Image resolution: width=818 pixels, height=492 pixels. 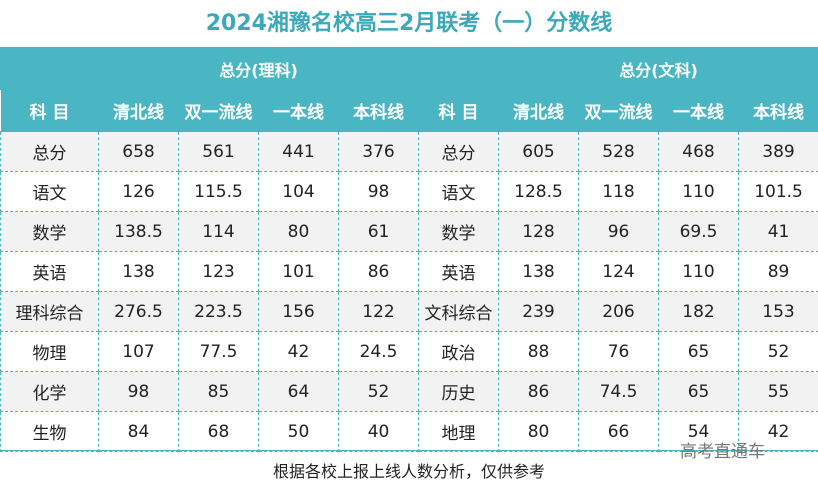 What do you see at coordinates (139, 432) in the screenshot?
I see `cell: 84` at bounding box center [139, 432].